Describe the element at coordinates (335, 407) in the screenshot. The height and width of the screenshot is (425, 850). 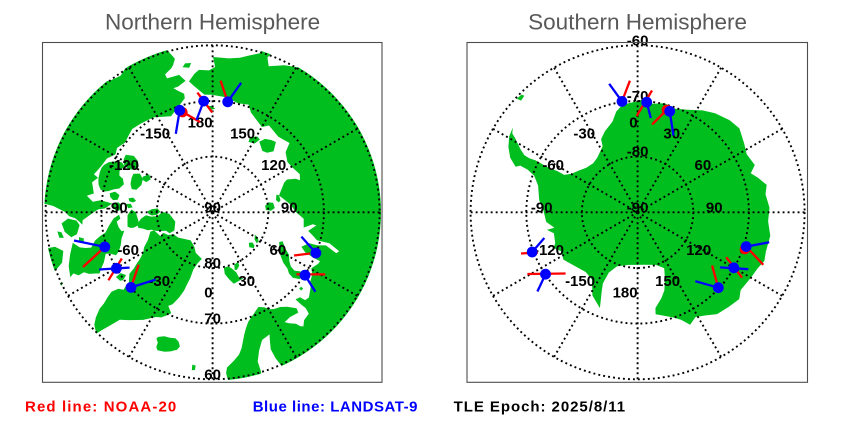
I see `svg-text: Blue line: LANDSAT-9` at that location.